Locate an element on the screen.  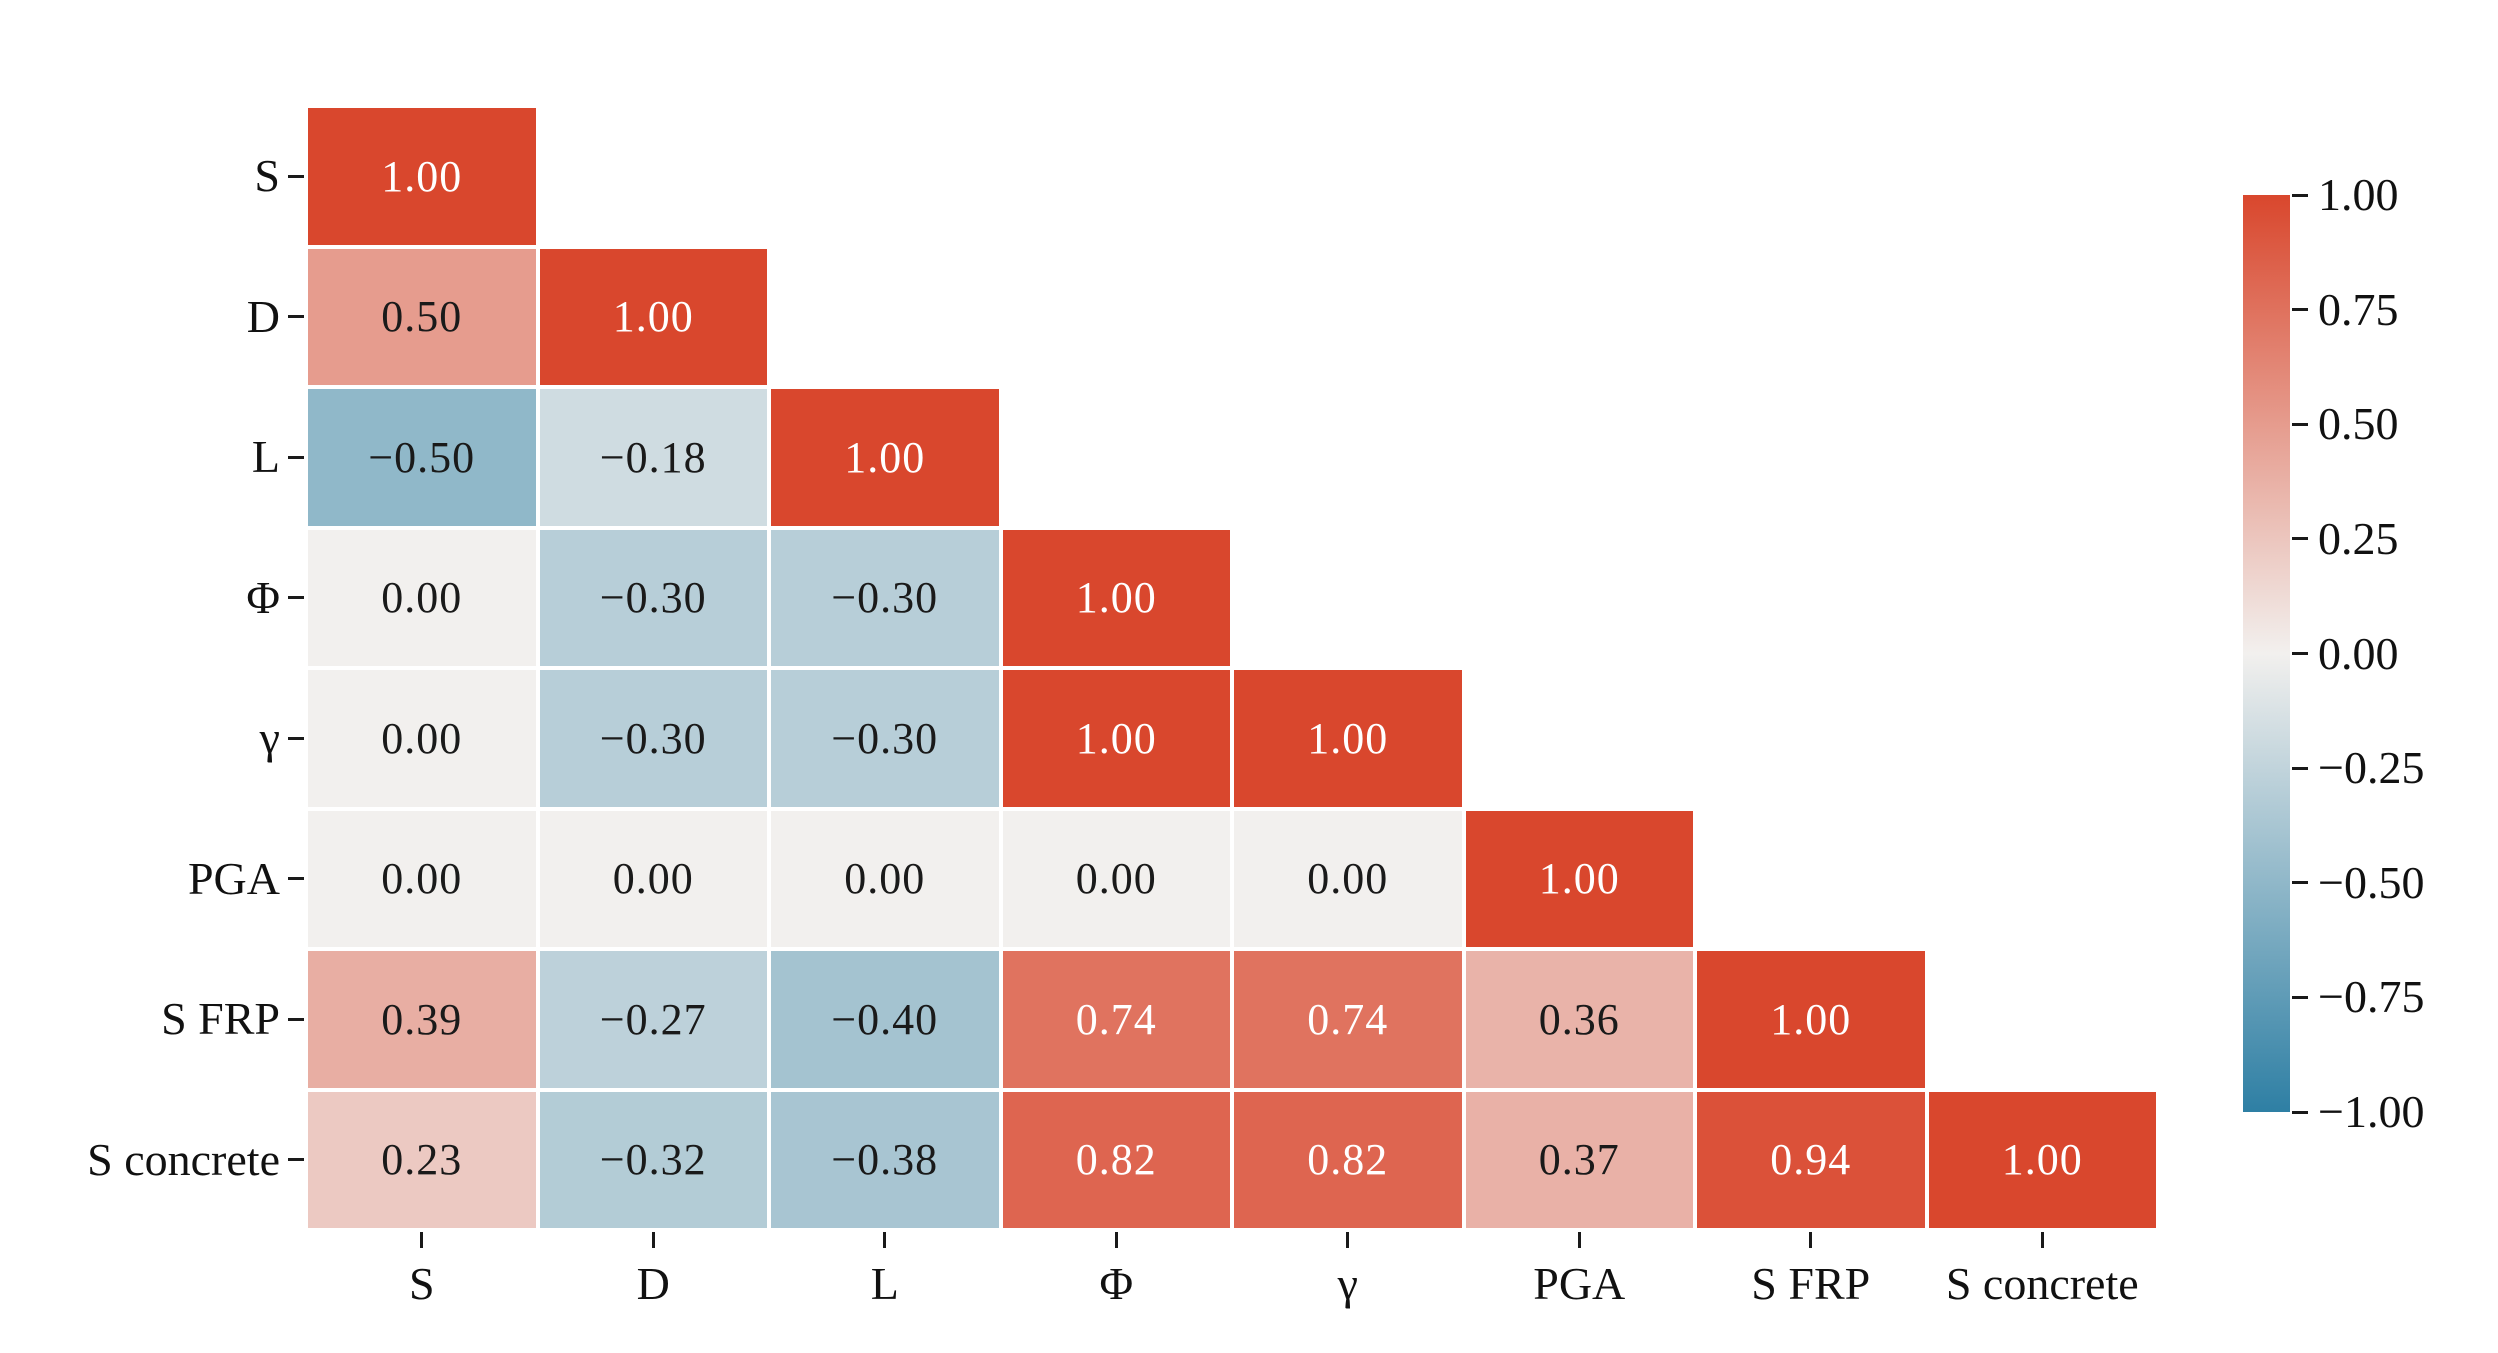
heatmap-cell: 0.94 is located at coordinates (1811, 1159).